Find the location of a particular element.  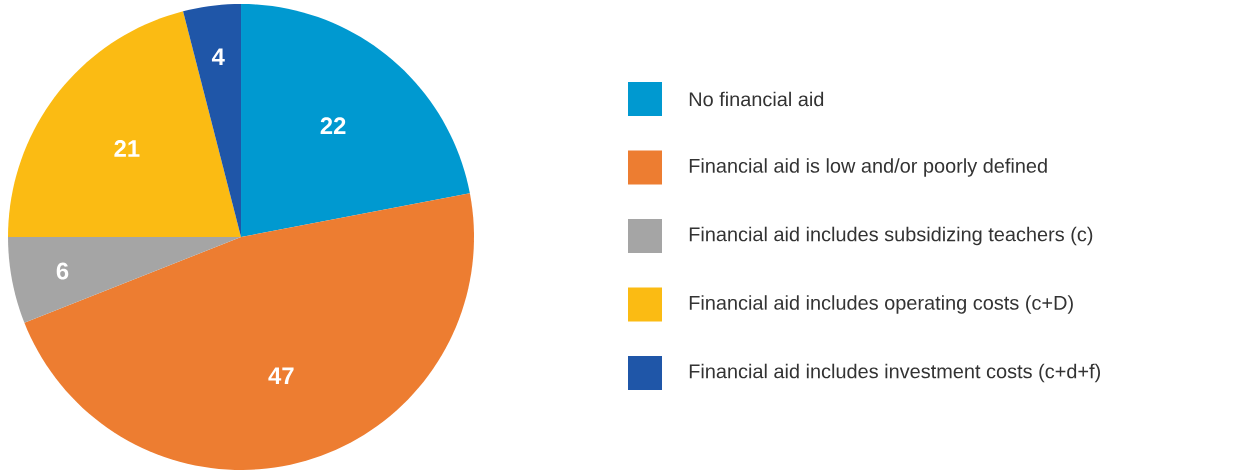

legend-label: Financial aid includes operating costs (c+D) is located at coordinates (881, 304).